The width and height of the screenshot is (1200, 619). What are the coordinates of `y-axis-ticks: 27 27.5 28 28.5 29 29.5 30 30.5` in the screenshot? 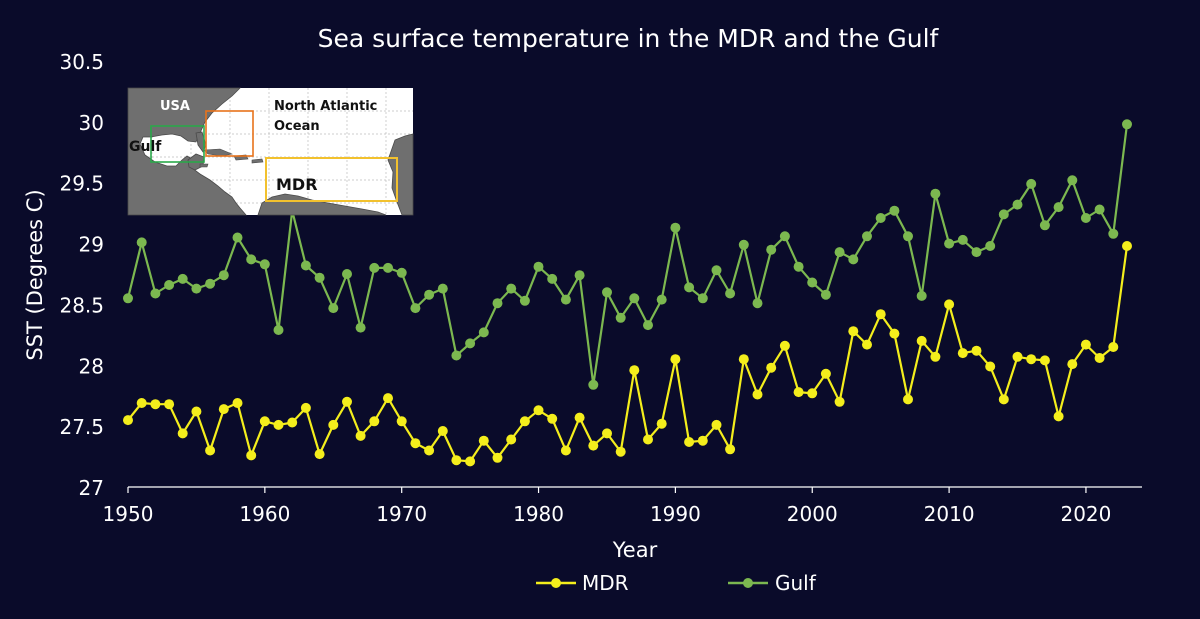 It's located at (81, 275).